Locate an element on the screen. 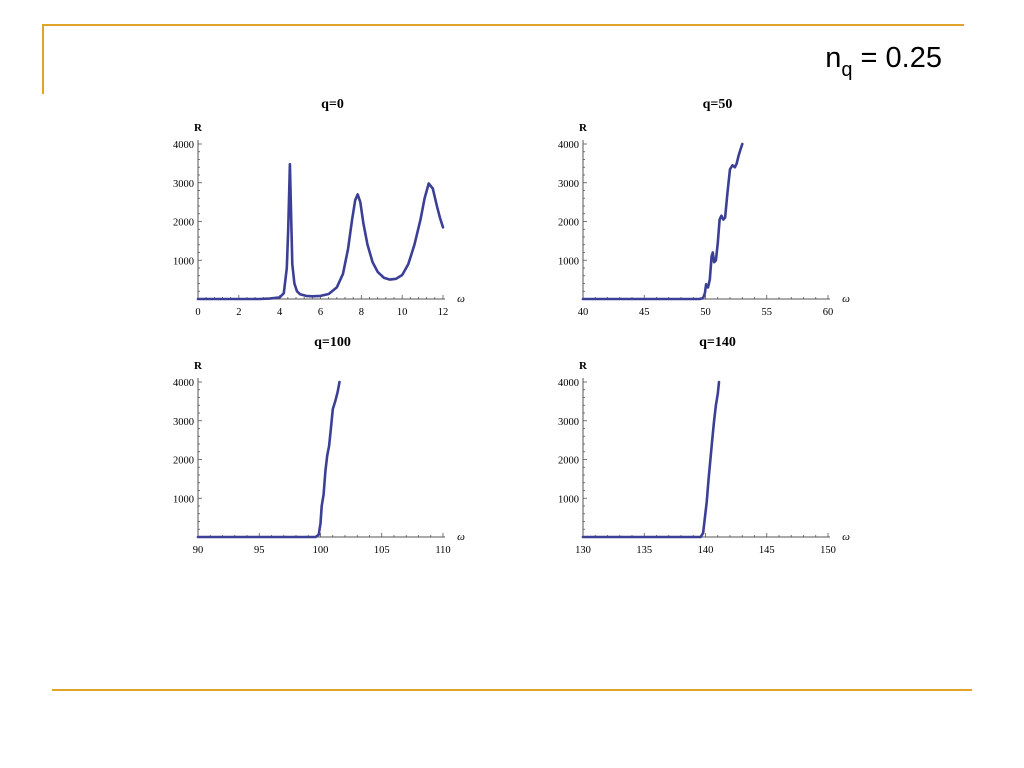 This screenshot has width=1024, height=768. chart-3-x-tick-label-130: 130 is located at coordinates (583, 550).